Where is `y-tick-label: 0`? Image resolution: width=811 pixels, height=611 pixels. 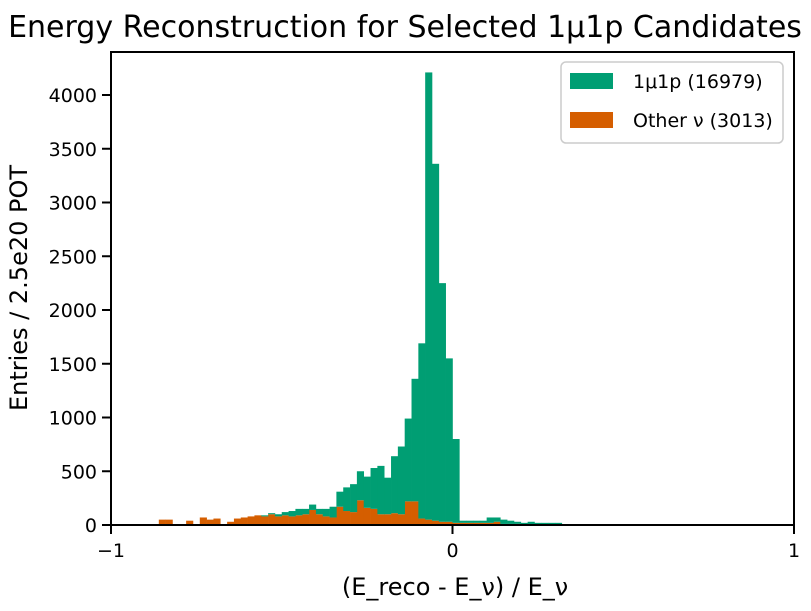
y-tick-label: 0 is located at coordinates (91, 526).